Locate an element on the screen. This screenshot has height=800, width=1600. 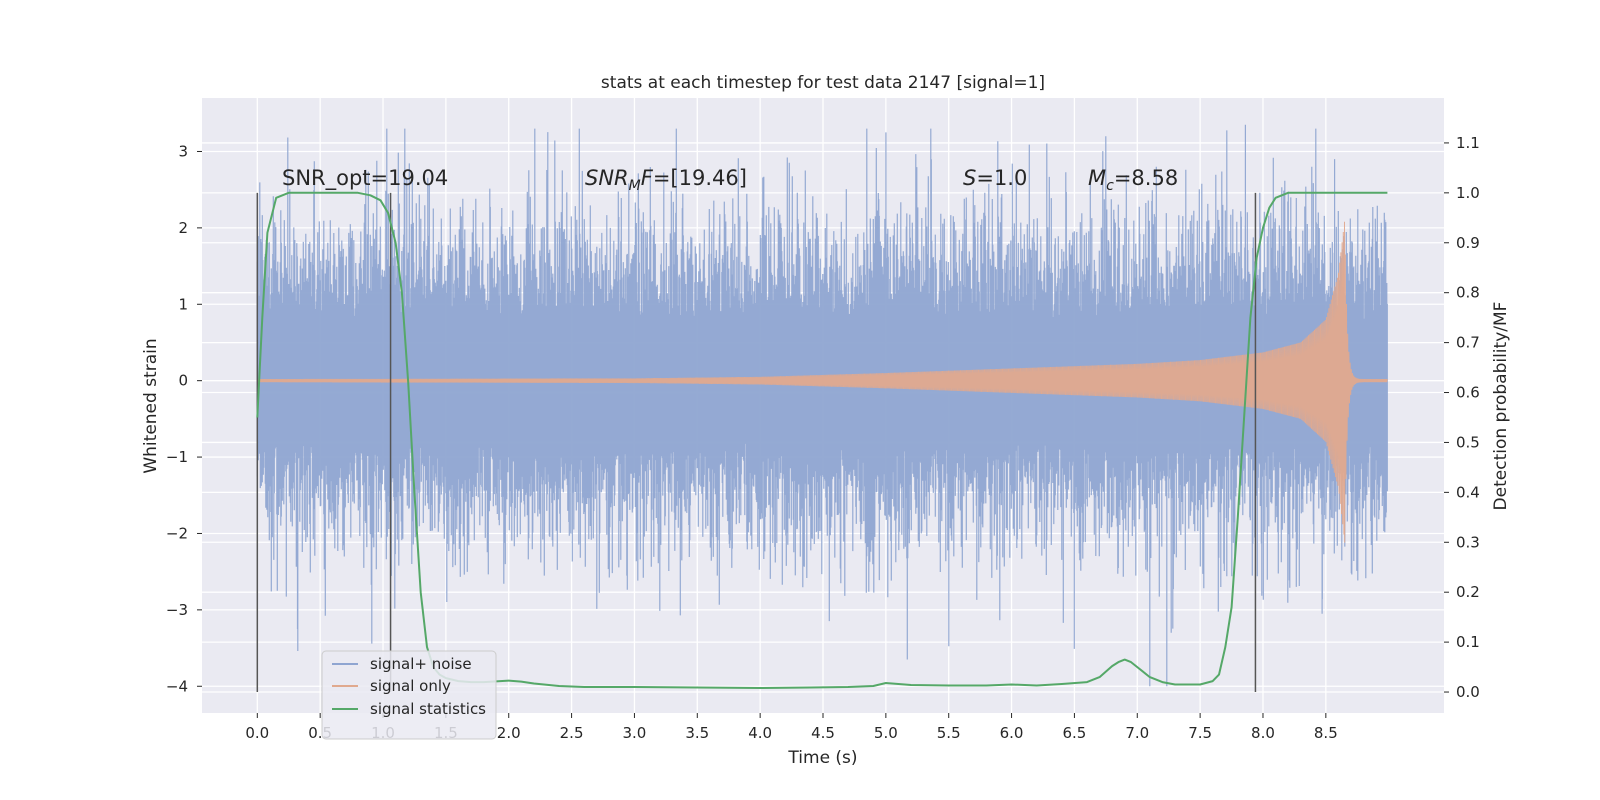
snr-mf-subscript: M is located at coordinates (635, 186).